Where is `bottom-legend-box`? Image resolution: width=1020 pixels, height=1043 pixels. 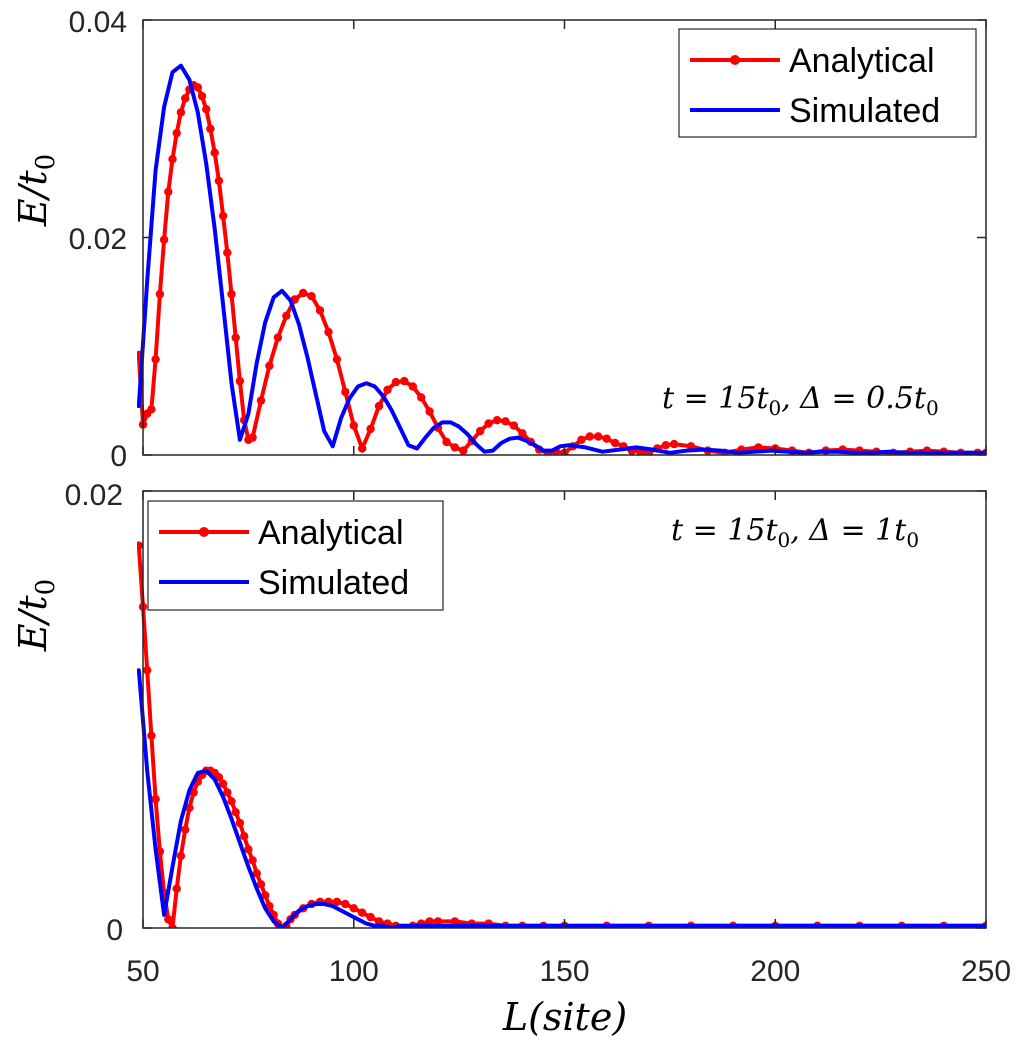
bottom-legend-box is located at coordinates (295, 555).